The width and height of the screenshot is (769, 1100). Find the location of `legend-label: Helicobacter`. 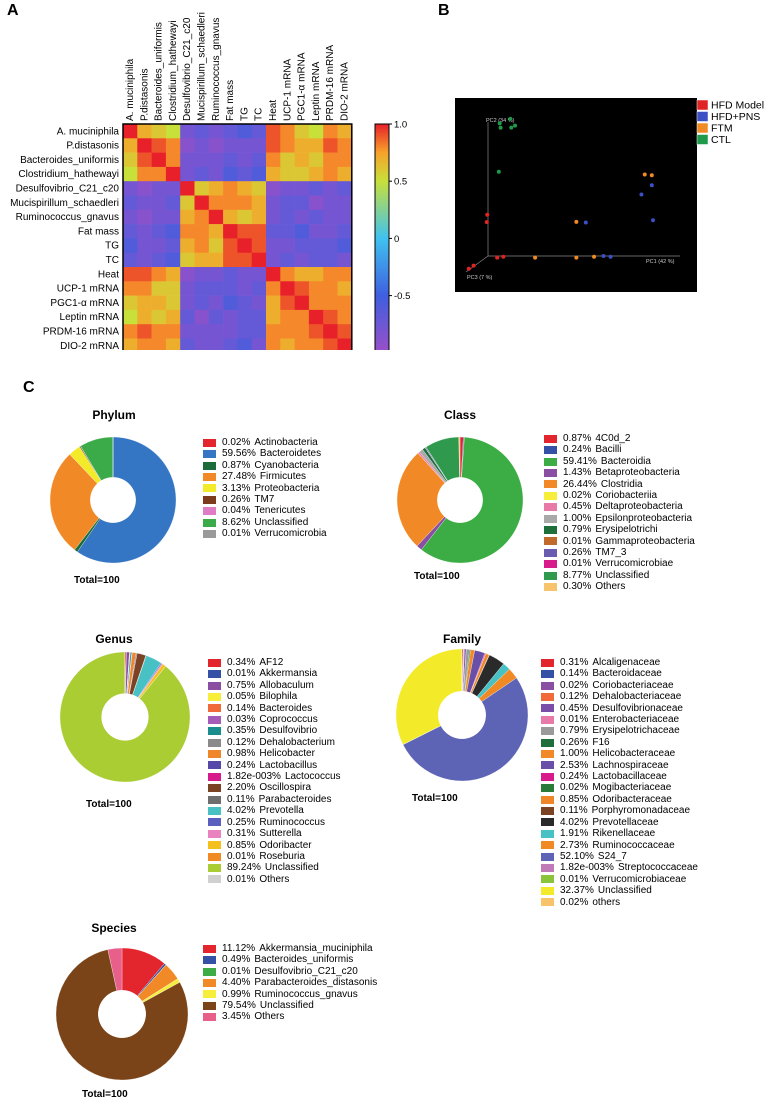

legend-label: Helicobacter is located at coordinates (287, 753).